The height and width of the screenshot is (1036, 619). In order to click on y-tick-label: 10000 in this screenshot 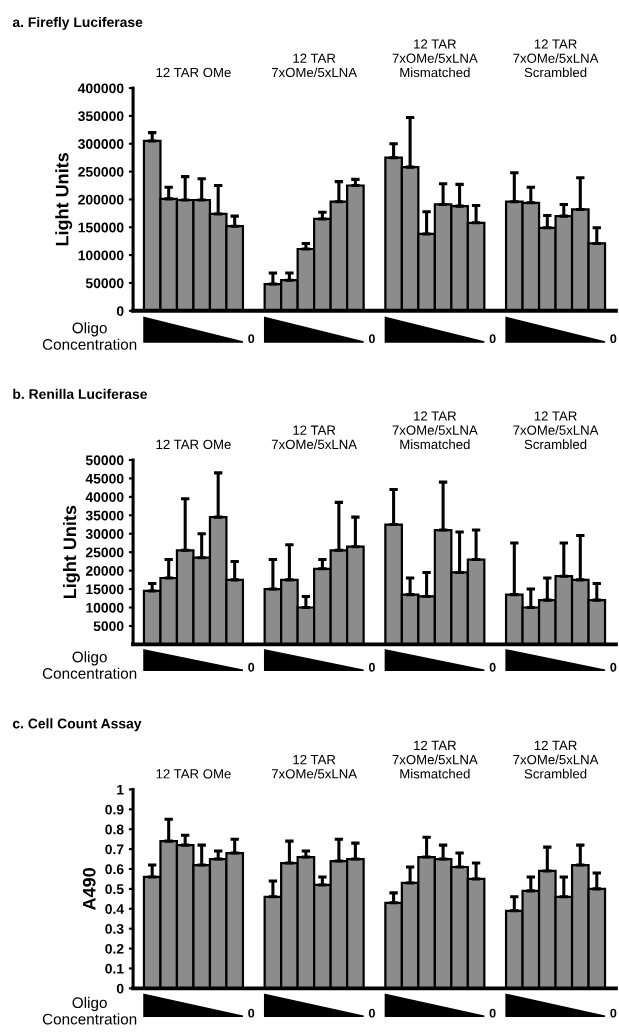, I will do `click(105, 607)`.